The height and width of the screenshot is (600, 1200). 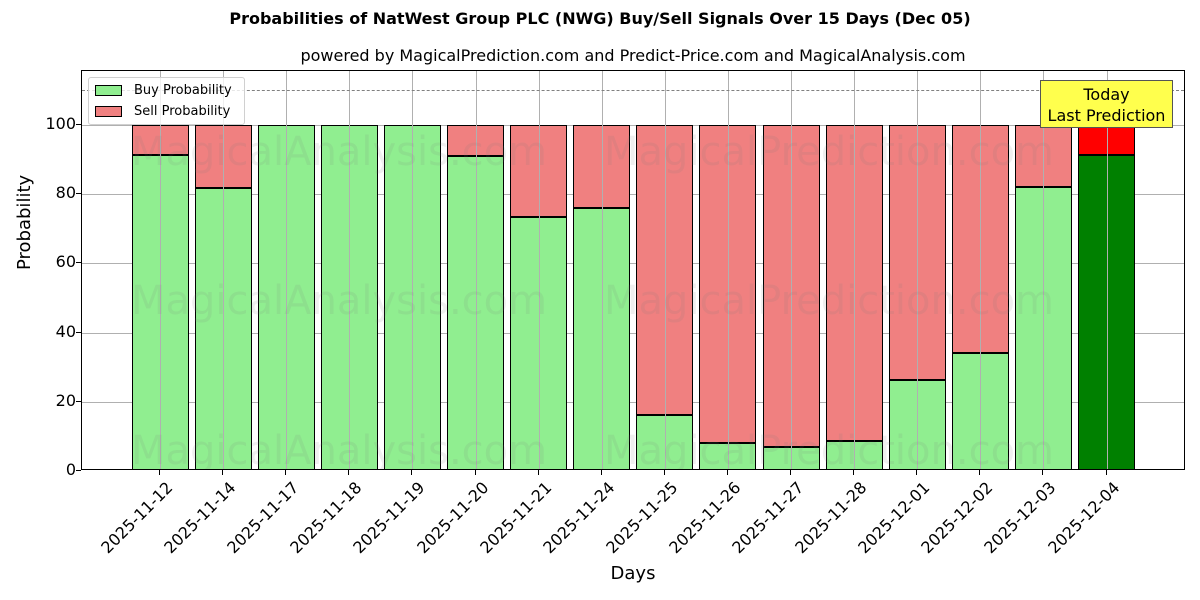 I want to click on today-annotation: Today Last Prediction, so click(x=1106, y=104).